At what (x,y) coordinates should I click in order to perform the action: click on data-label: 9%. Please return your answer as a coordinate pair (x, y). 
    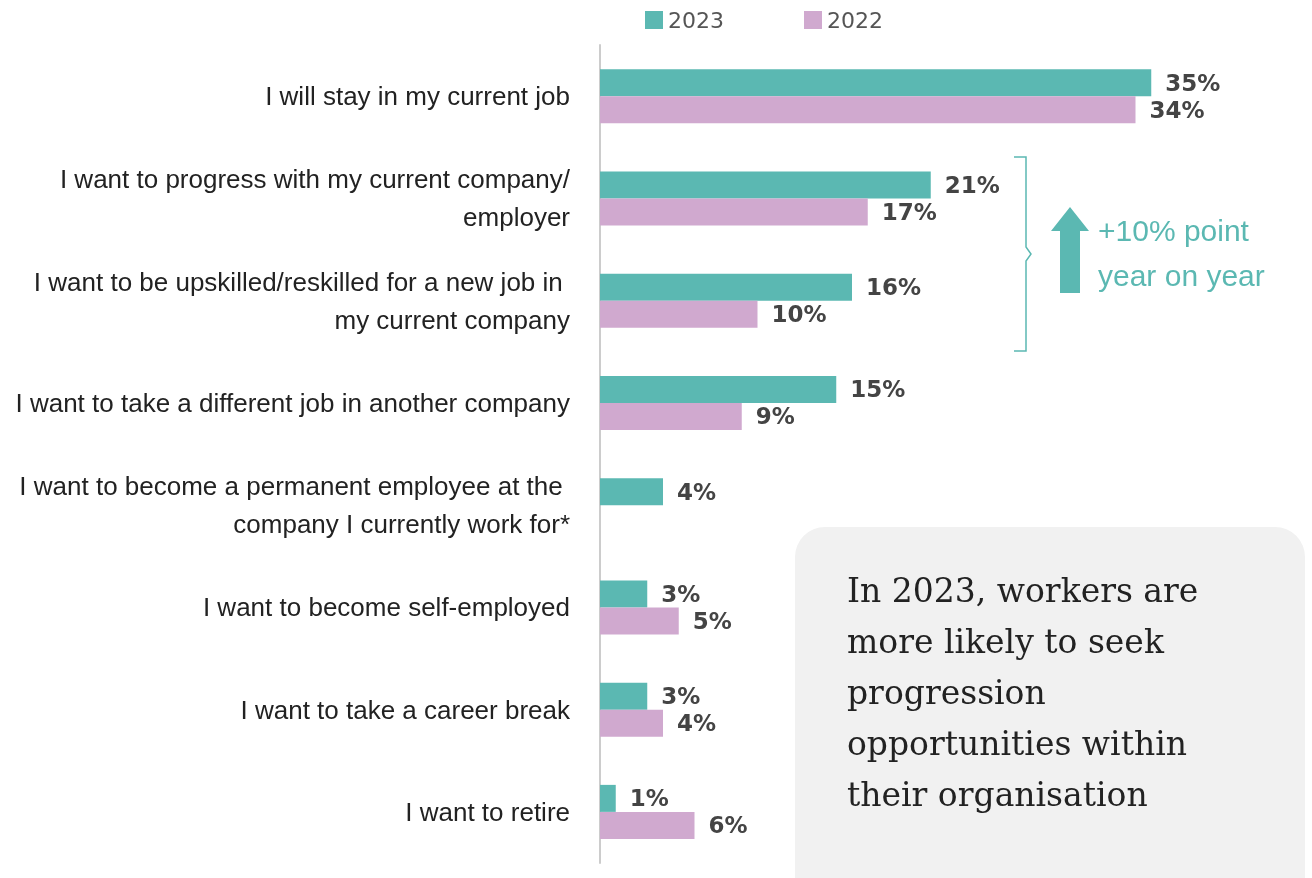
    Looking at the image, I should click on (775, 416).